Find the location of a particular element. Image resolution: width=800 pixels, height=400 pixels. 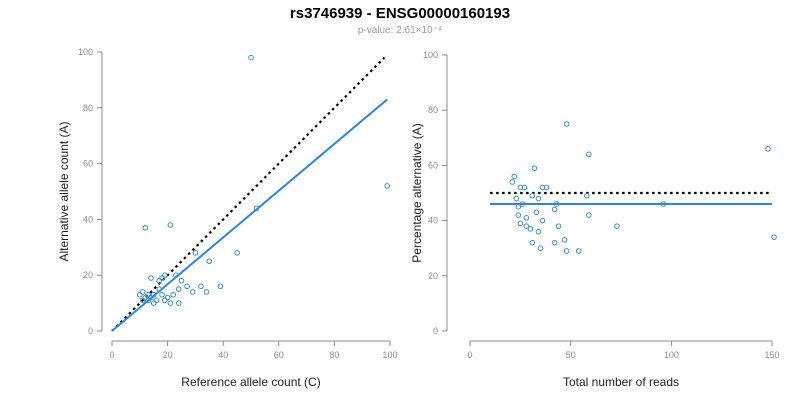

chart-subtitle: p-value: 2.61×10⁻⁴ is located at coordinates (400, 30).